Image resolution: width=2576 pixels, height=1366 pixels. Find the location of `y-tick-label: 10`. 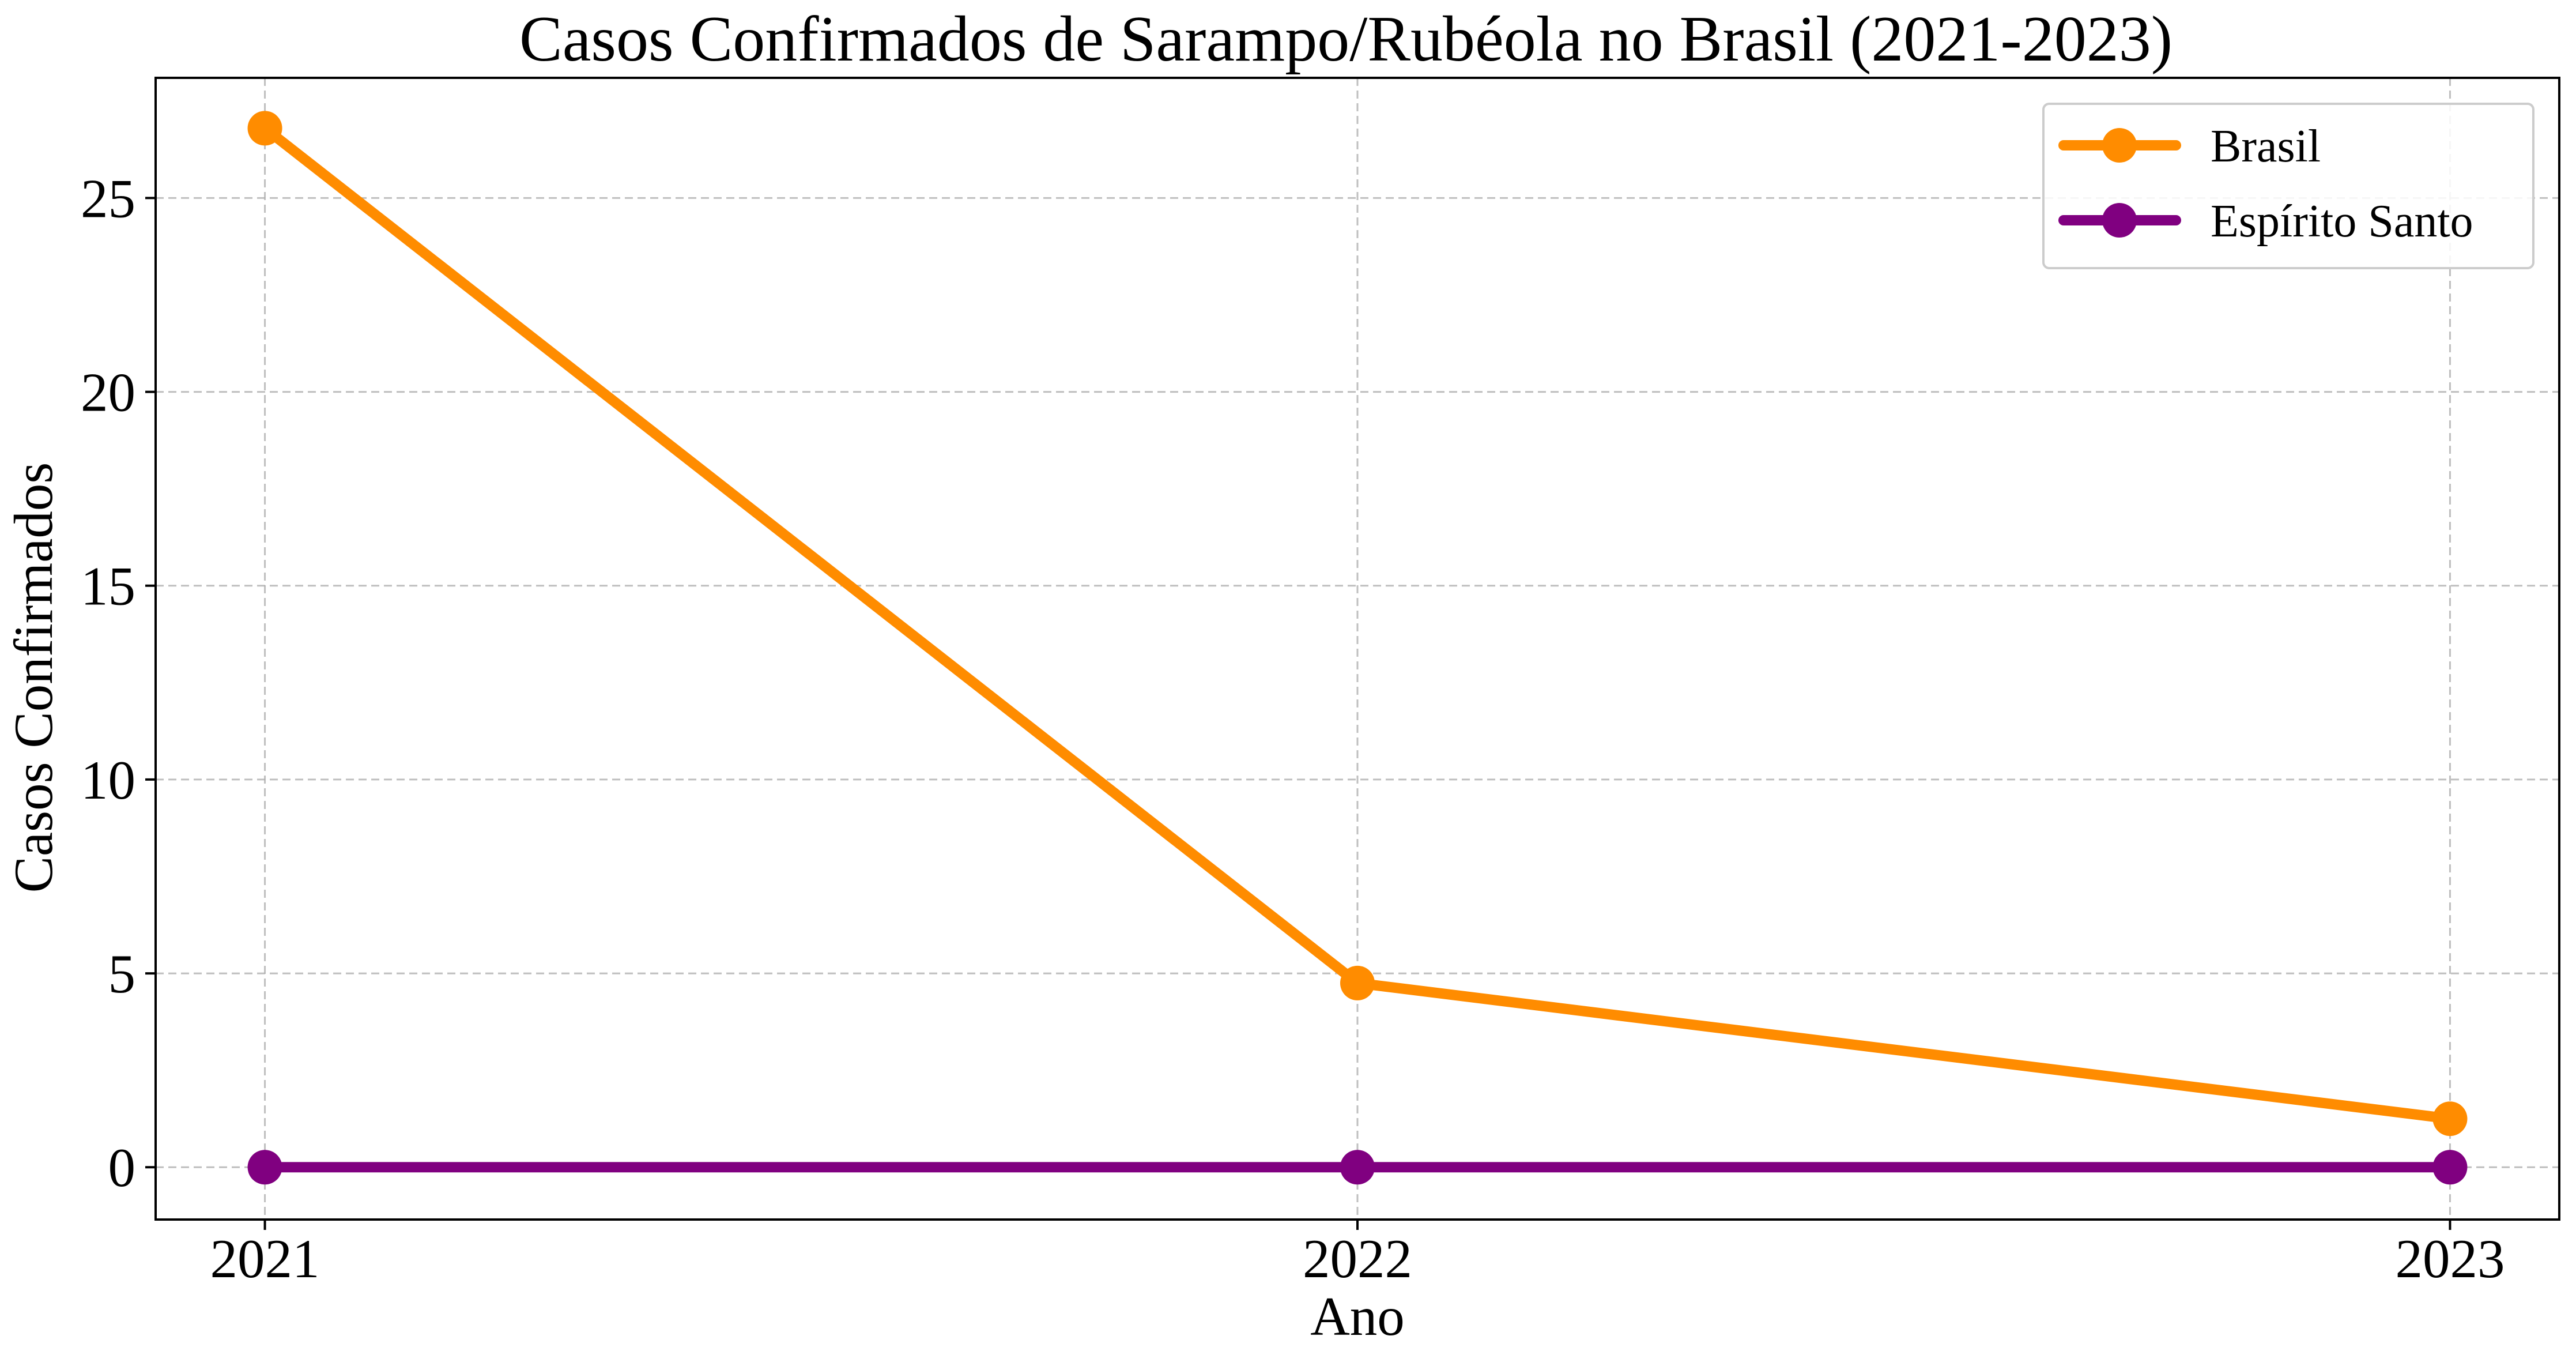

y-tick-label: 10 is located at coordinates (108, 781).